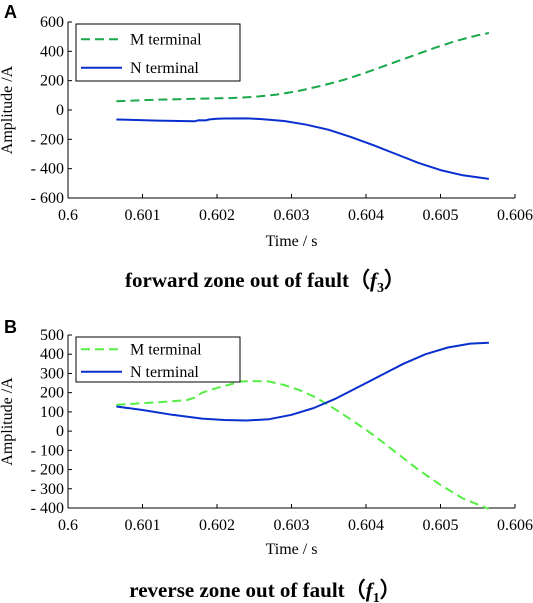 The width and height of the screenshot is (533, 603). I want to click on panel-caption: forward zone out of fault（f3）, so click(265, 282).